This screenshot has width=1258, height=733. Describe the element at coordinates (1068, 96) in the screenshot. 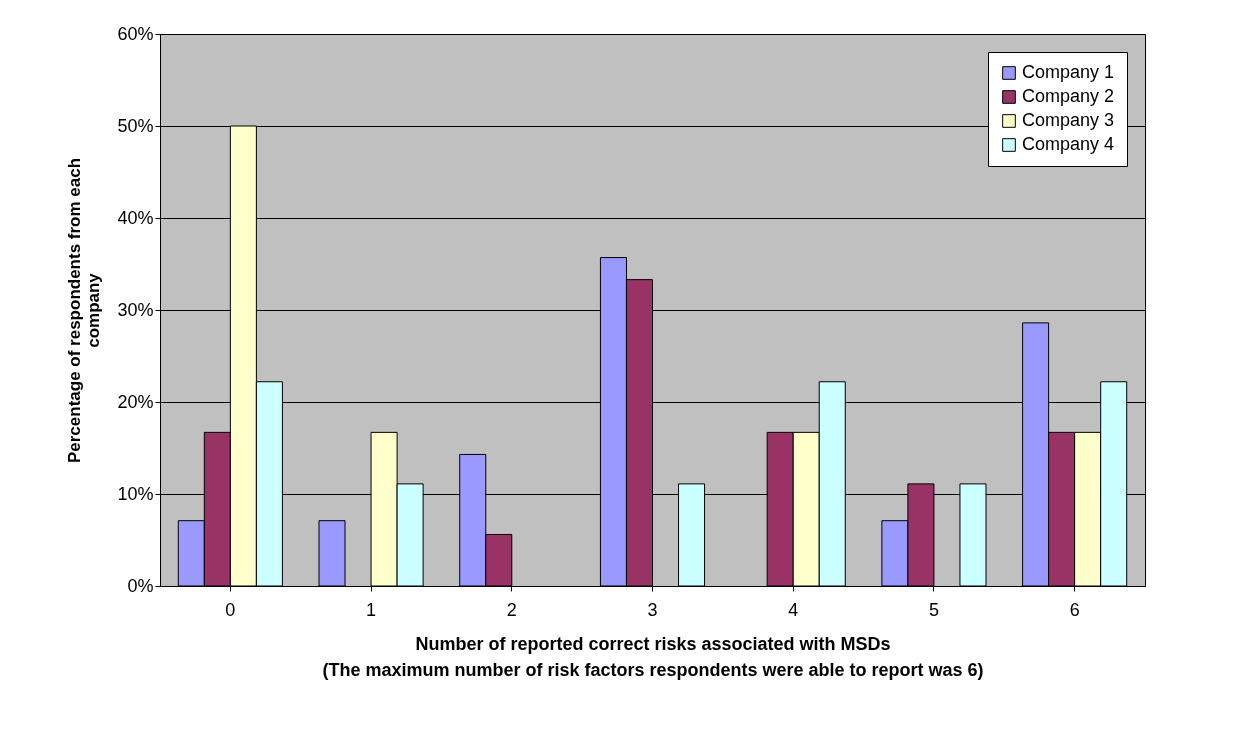

I see `legend-label: Company 2` at that location.